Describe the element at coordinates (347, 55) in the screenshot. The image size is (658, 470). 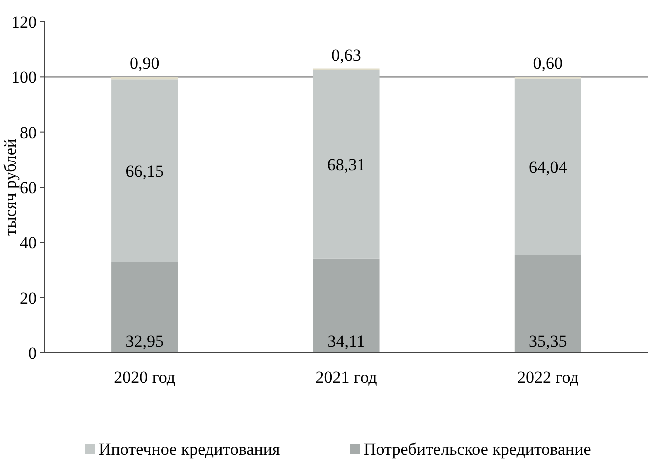
I see `data-label: 0,63` at that location.